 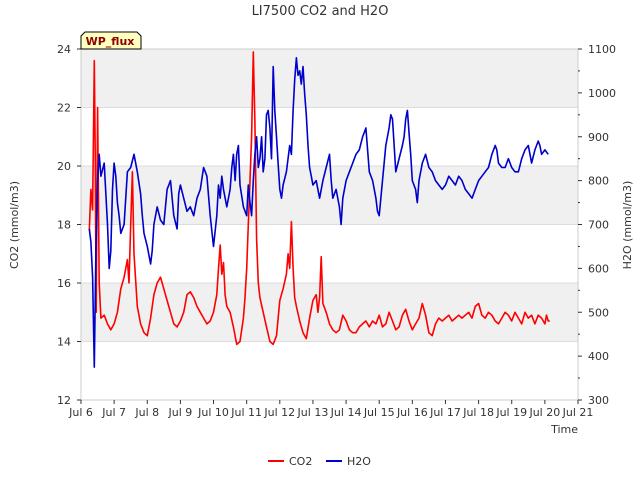 What do you see at coordinates (319, 461) in the screenshot?
I see `legend: CO2 H2O` at bounding box center [319, 461].